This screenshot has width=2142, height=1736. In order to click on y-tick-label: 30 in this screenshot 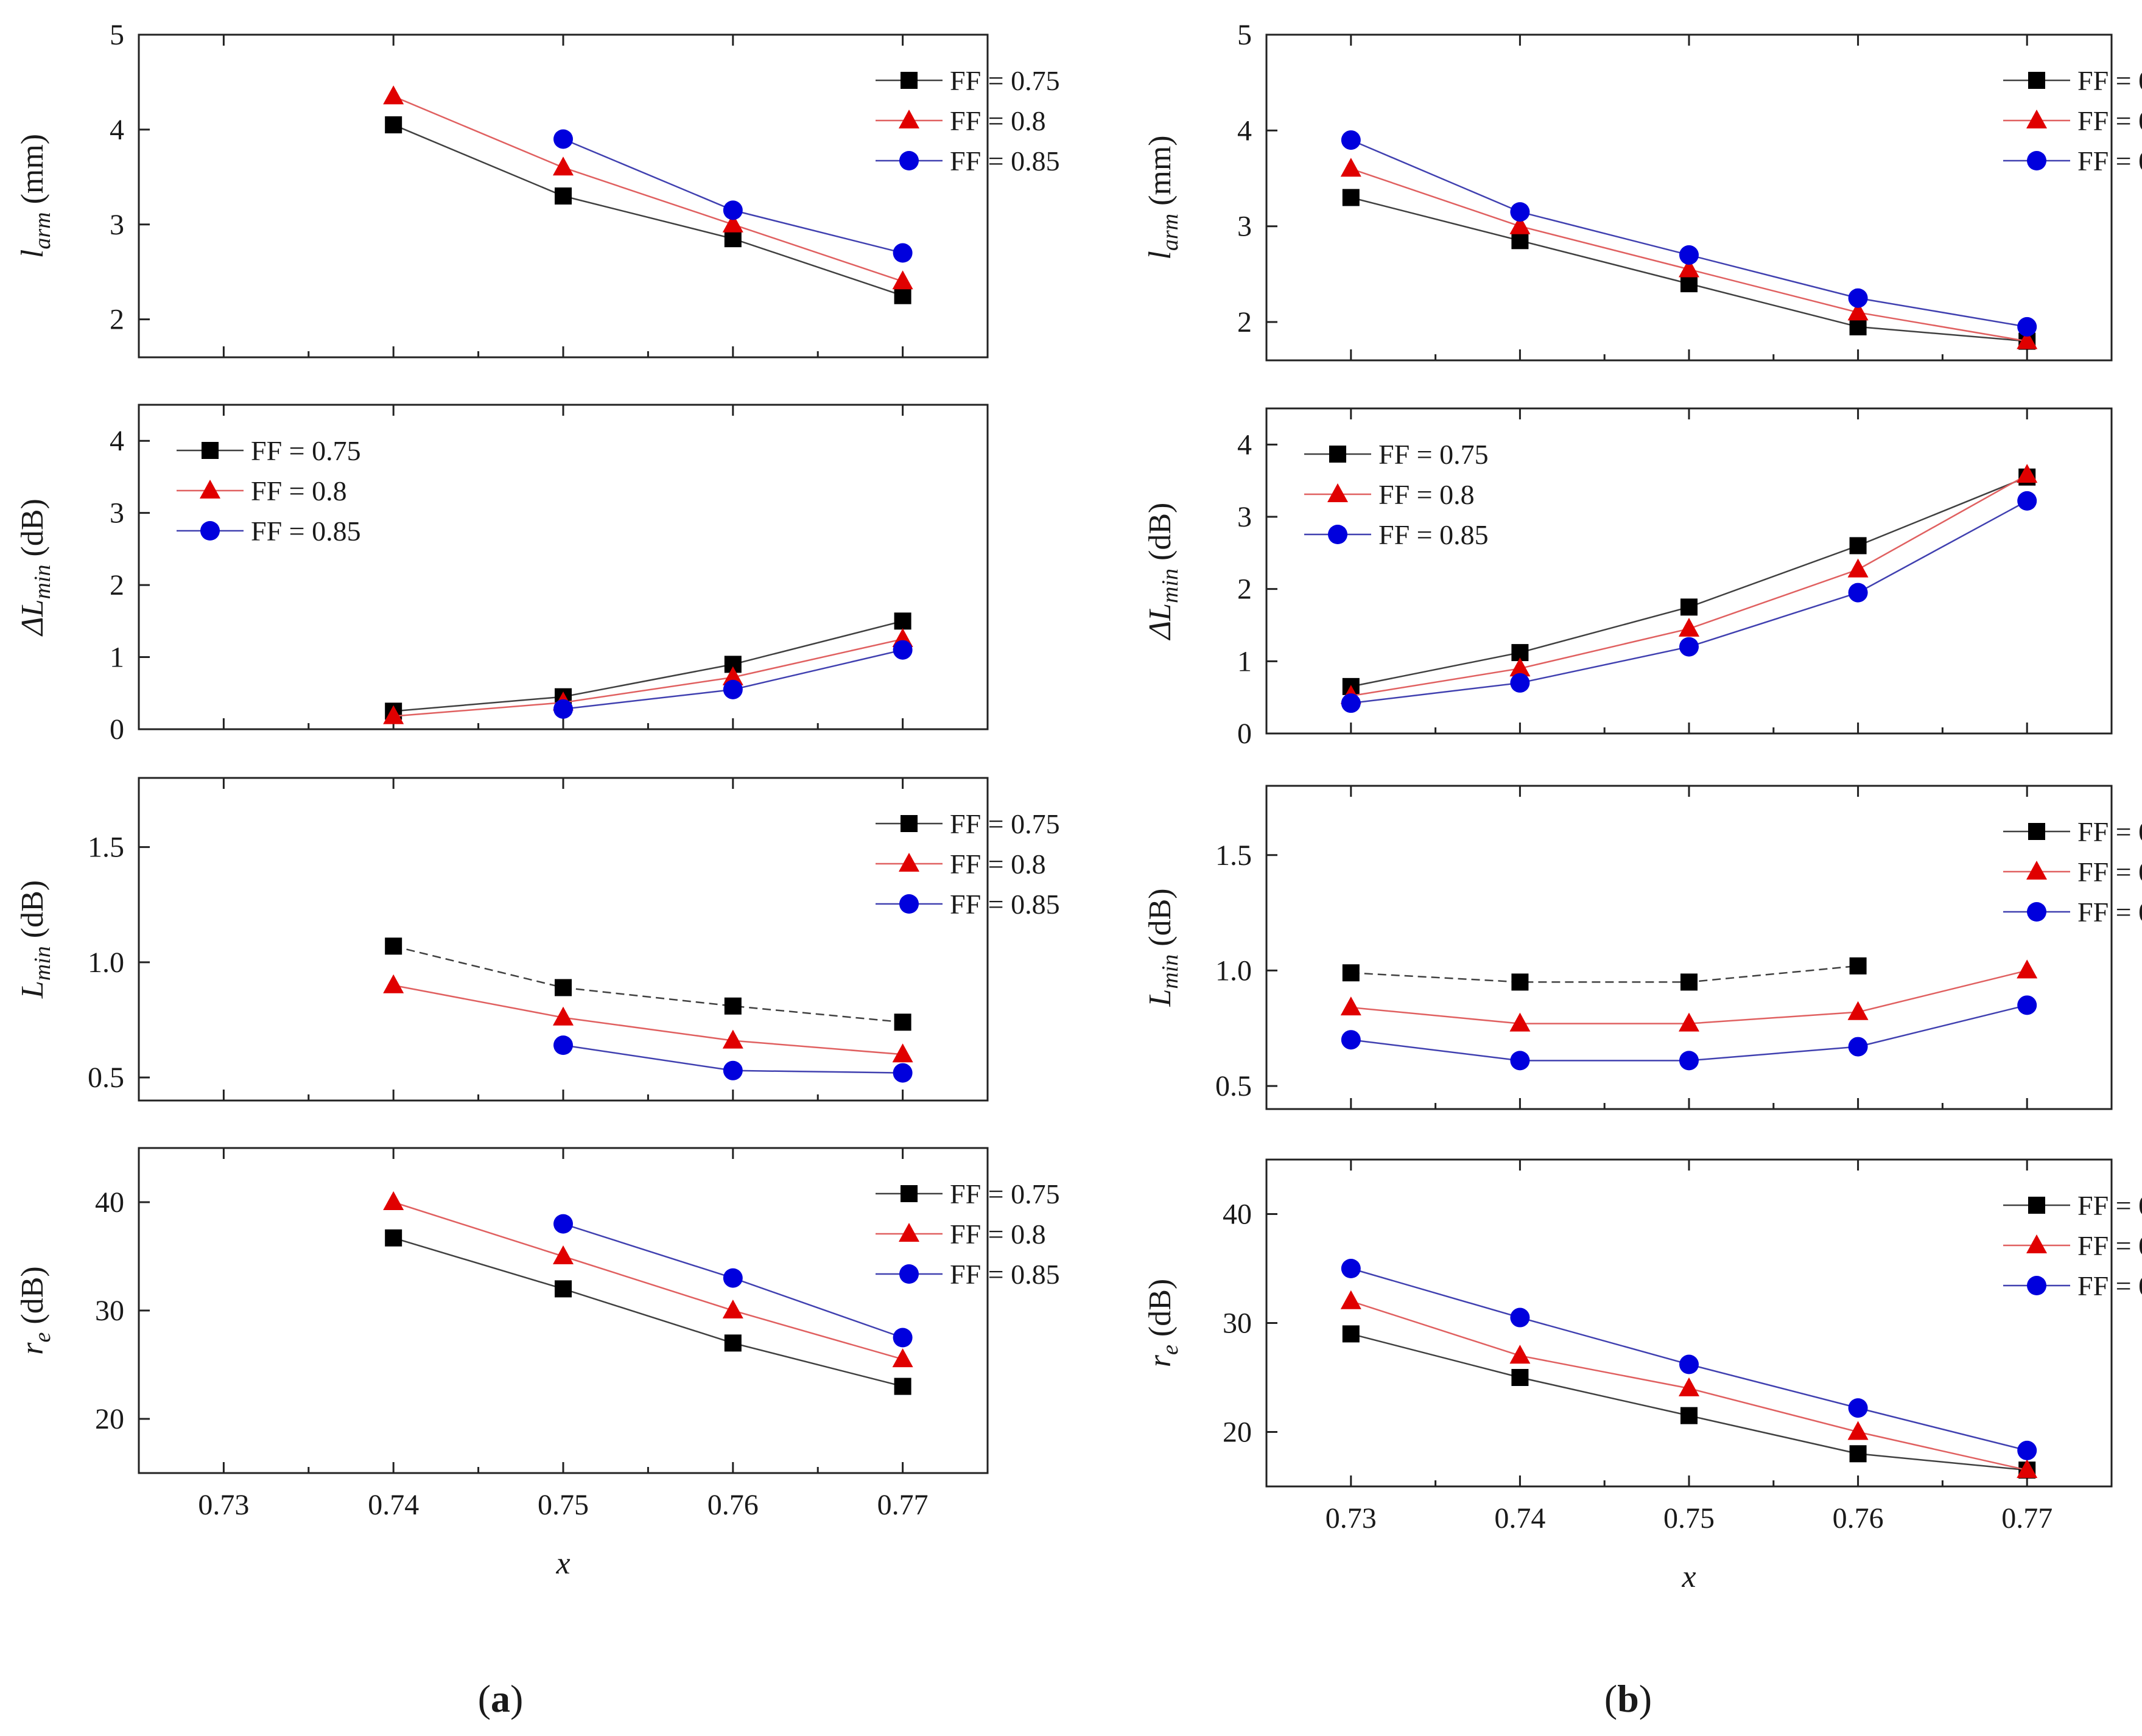, I will do `click(110, 1311)`.